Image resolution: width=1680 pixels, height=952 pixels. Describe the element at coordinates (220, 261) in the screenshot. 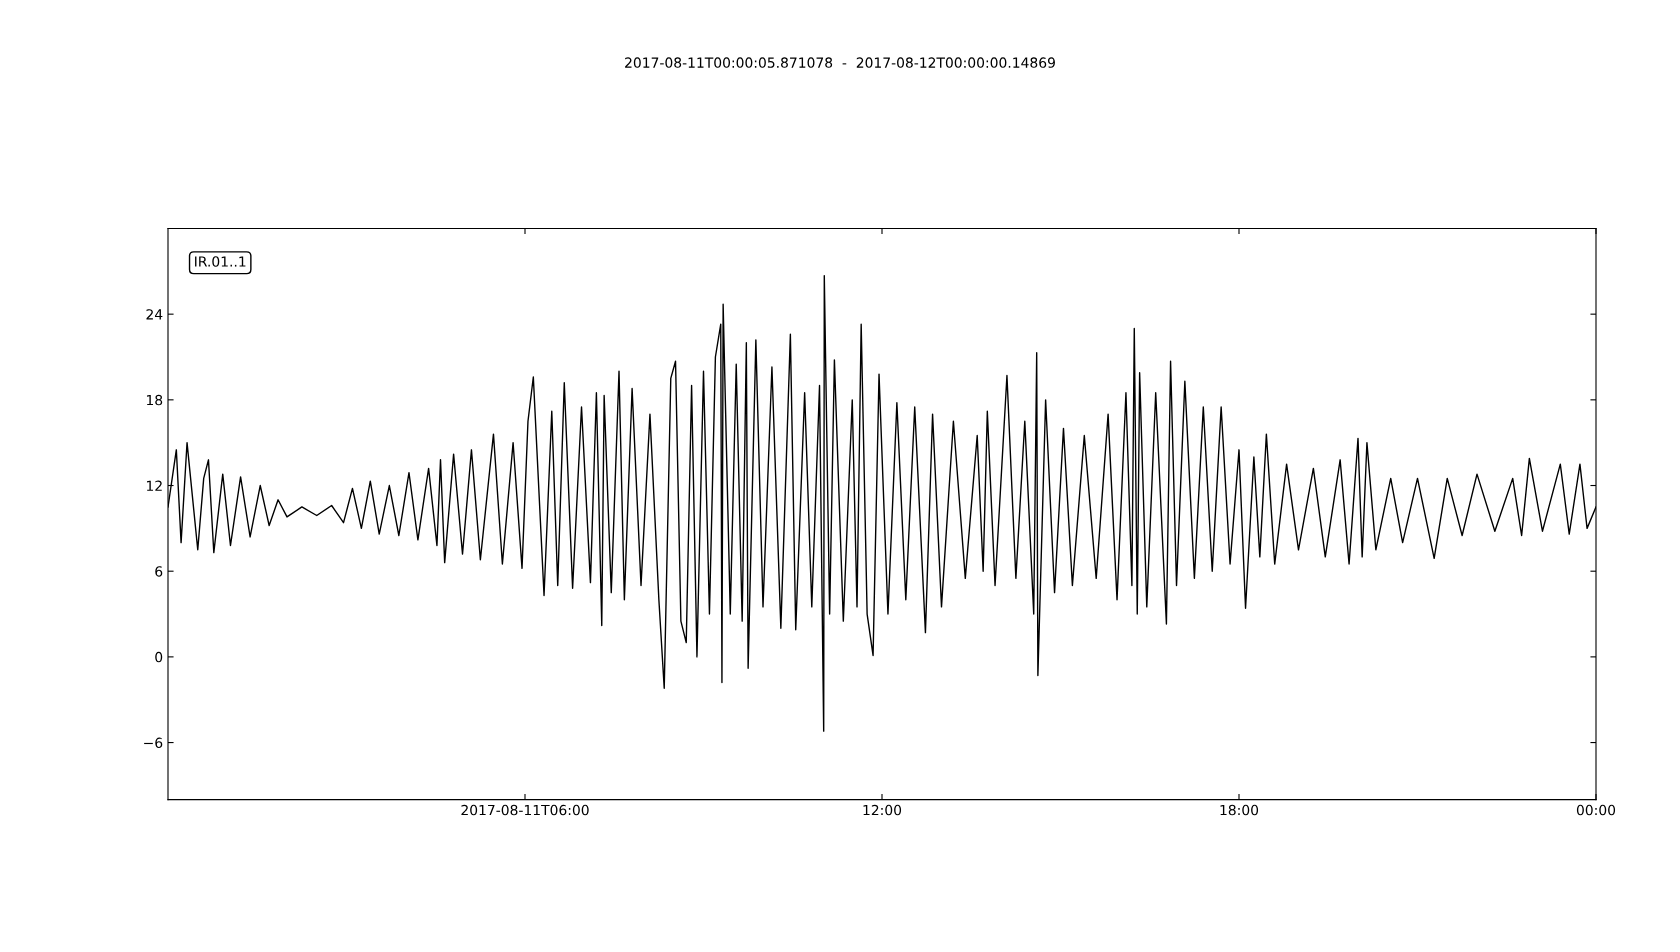

I see `annotation: IR.01..1` at that location.